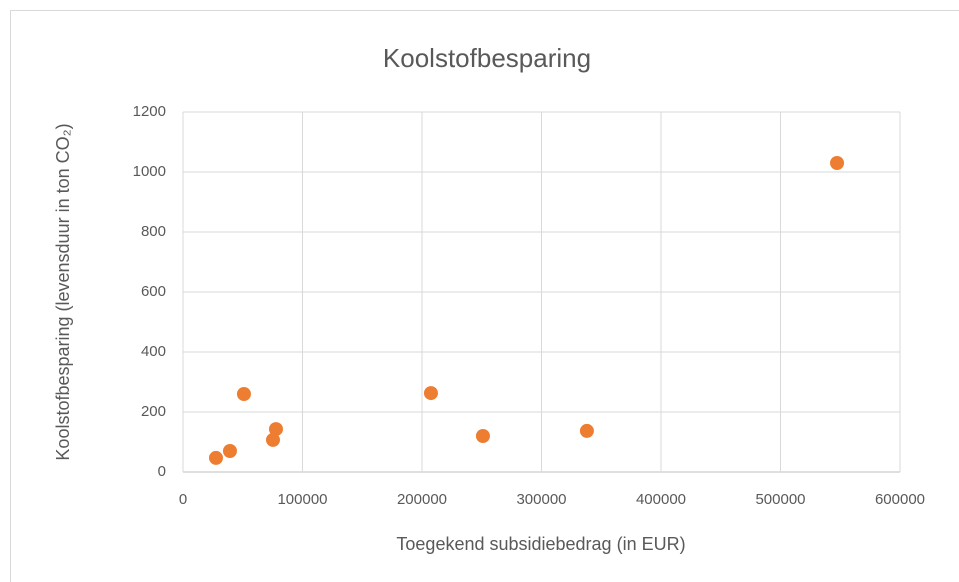  Describe the element at coordinates (183, 499) in the screenshot. I see `x-tick-label: 0` at that location.